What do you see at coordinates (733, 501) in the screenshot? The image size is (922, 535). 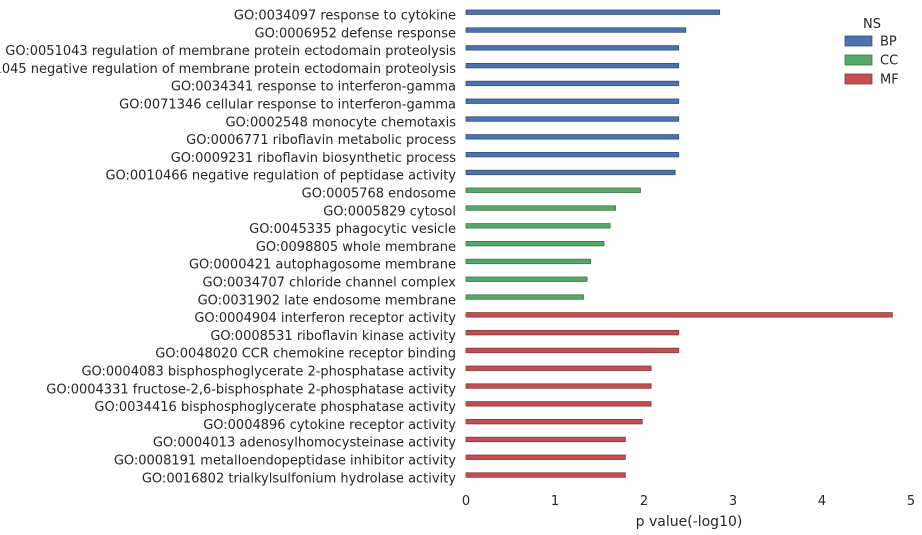 I see `x-tick-label: 3` at bounding box center [733, 501].